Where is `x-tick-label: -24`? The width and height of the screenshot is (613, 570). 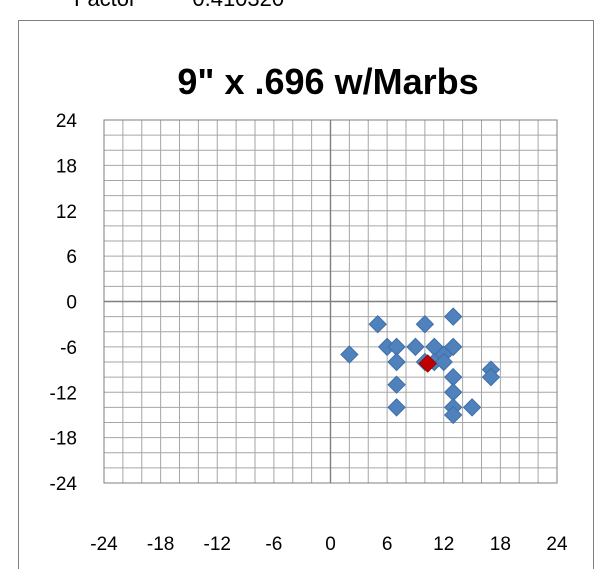
x-tick-label: -24 is located at coordinates (104, 544).